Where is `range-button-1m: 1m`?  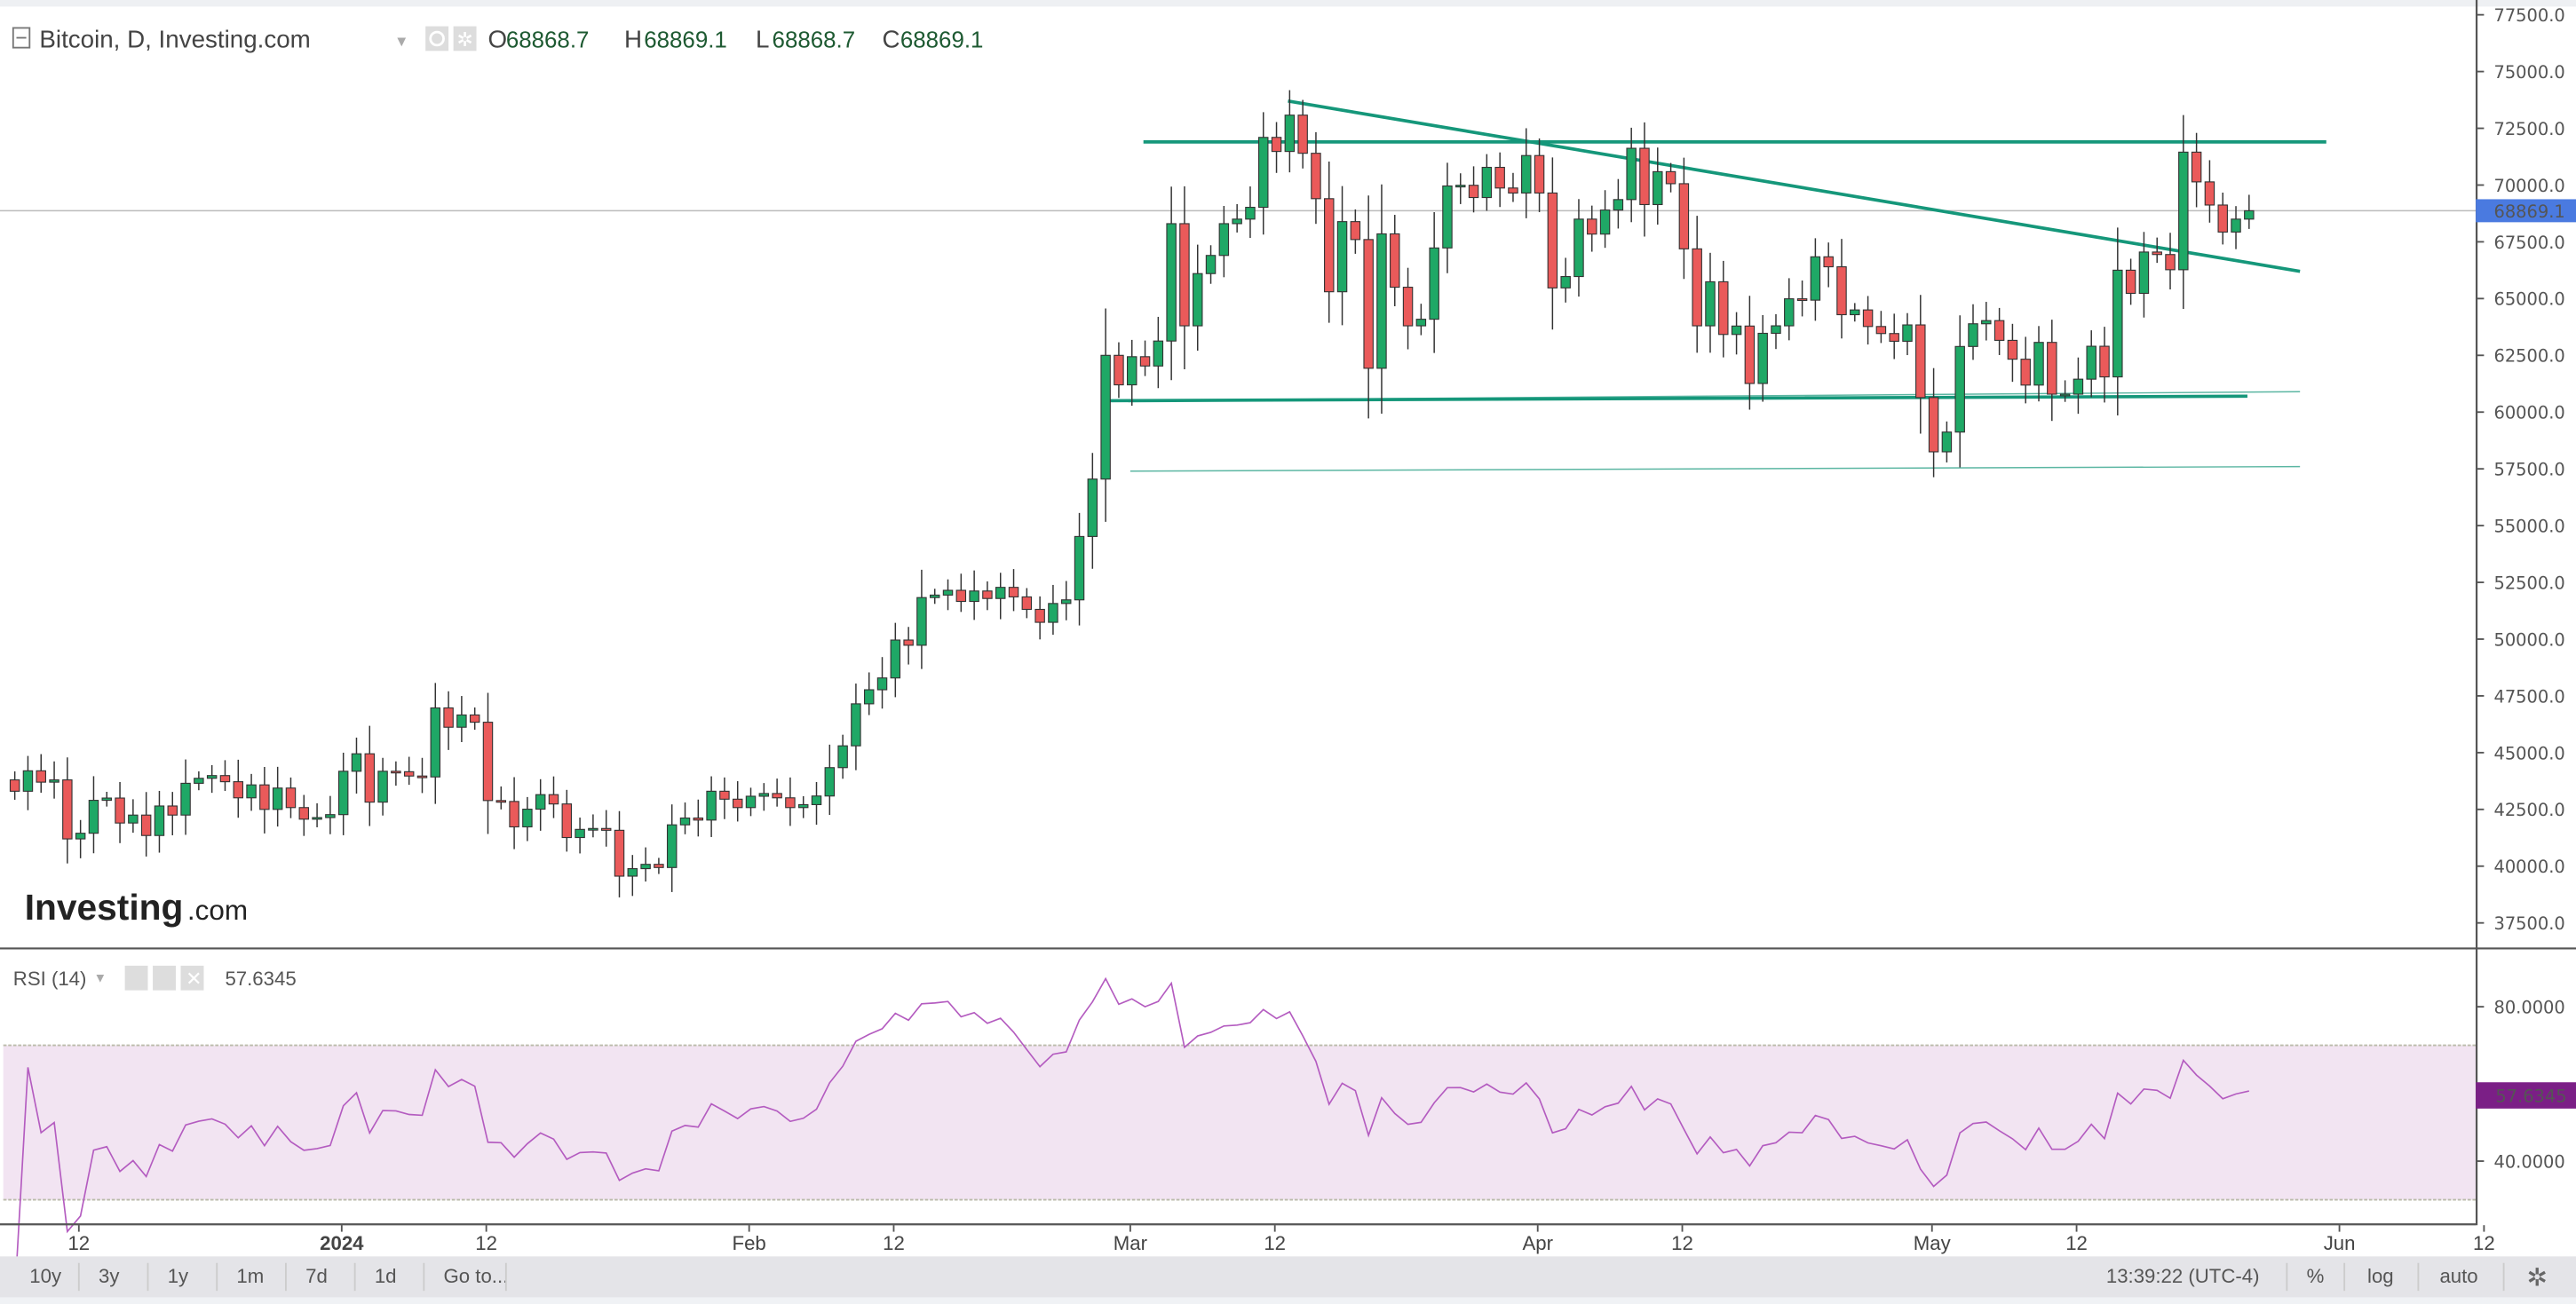
range-button-1m: 1m is located at coordinates (250, 1276).